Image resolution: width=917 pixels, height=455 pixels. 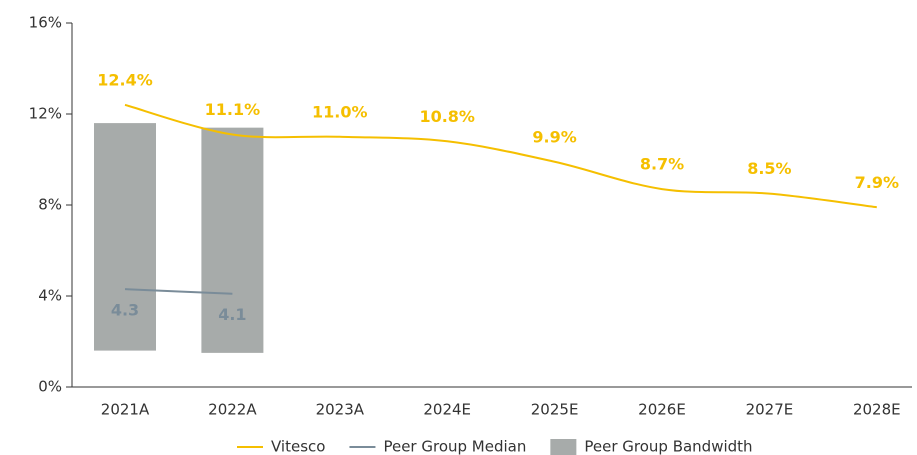 I want to click on legend-label: Vitesco, so click(x=298, y=446).